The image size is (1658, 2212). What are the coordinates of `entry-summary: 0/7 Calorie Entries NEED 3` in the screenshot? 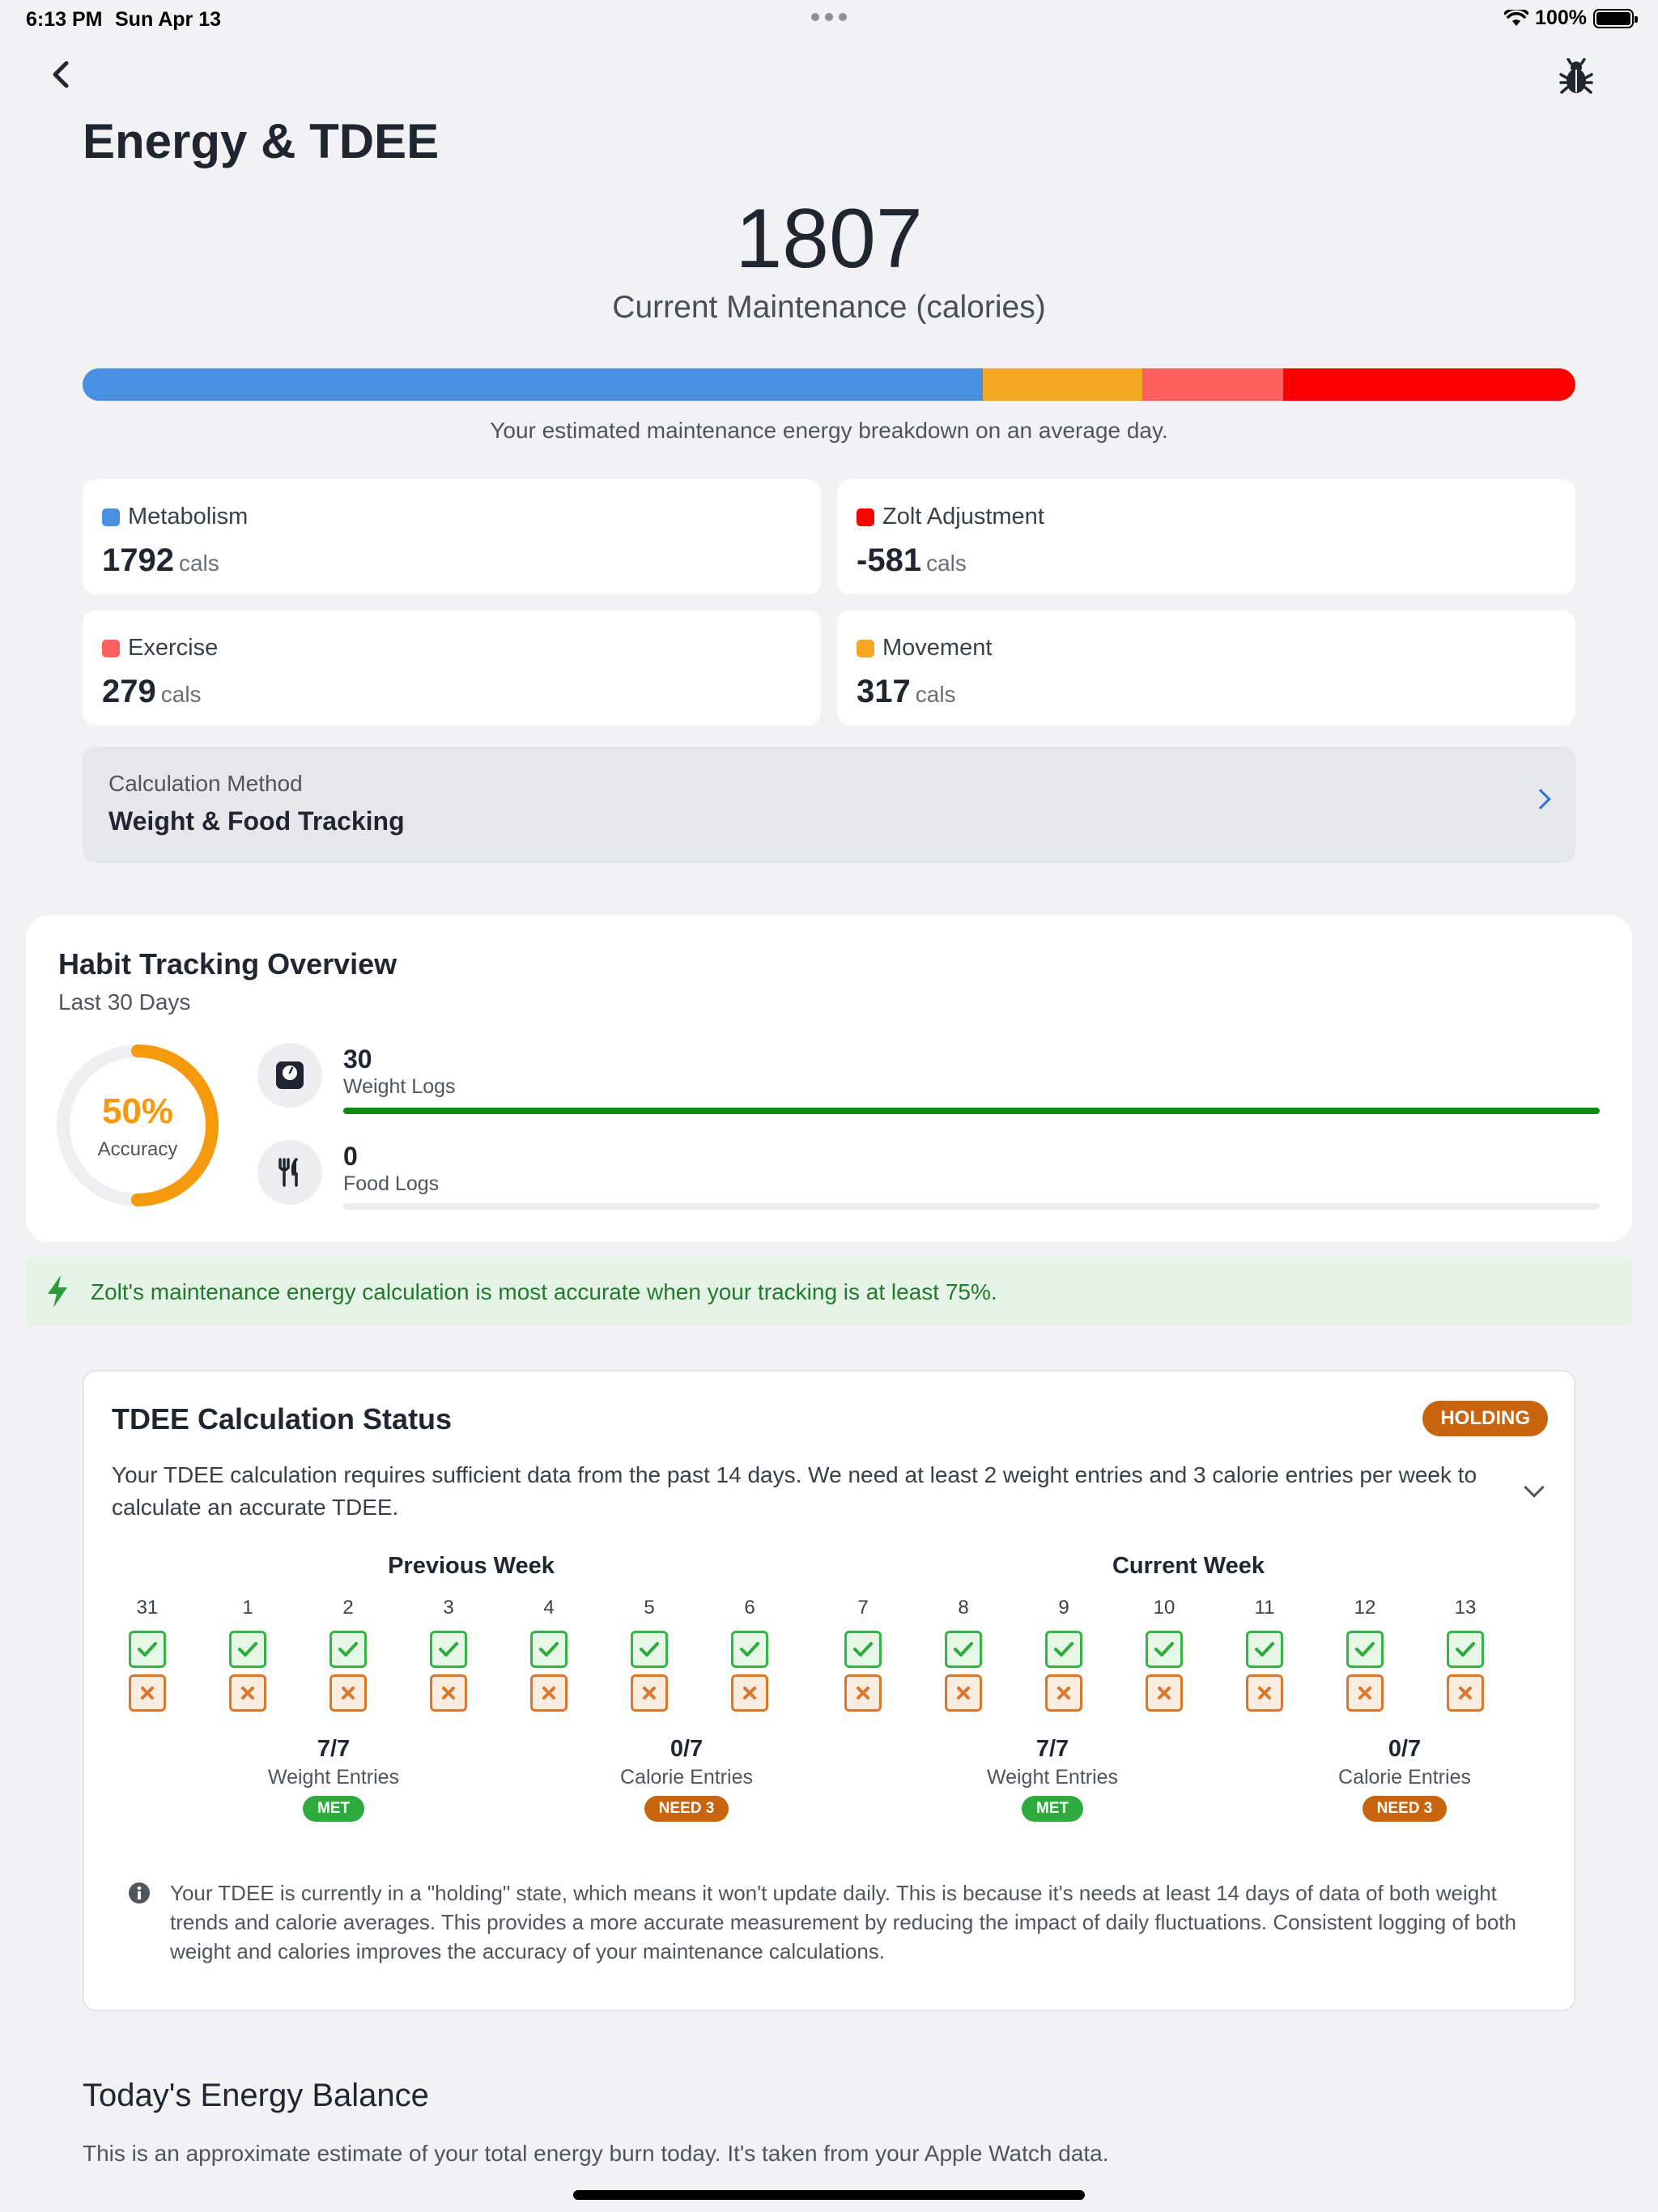 It's located at (1404, 1779).